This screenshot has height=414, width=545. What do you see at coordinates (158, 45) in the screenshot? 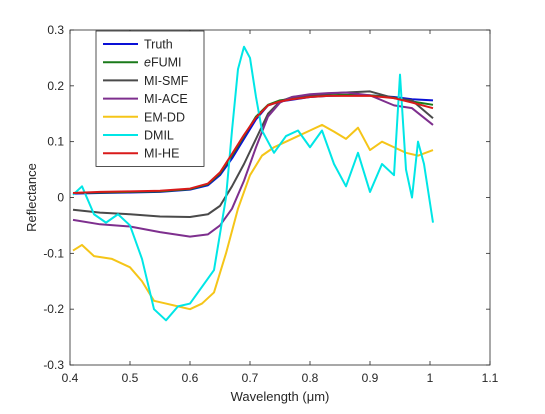
I see `legend-label: Truth` at bounding box center [158, 45].